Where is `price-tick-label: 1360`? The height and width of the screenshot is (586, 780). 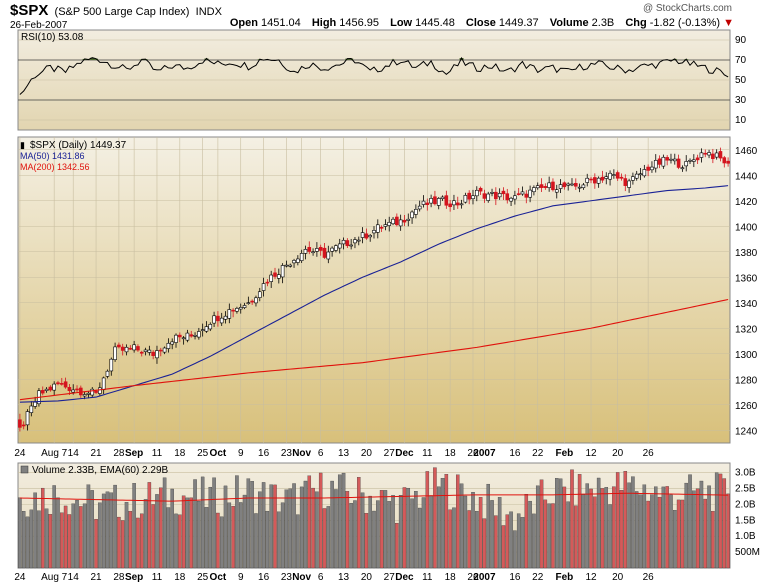
price-tick-label: 1360 is located at coordinates (746, 278).